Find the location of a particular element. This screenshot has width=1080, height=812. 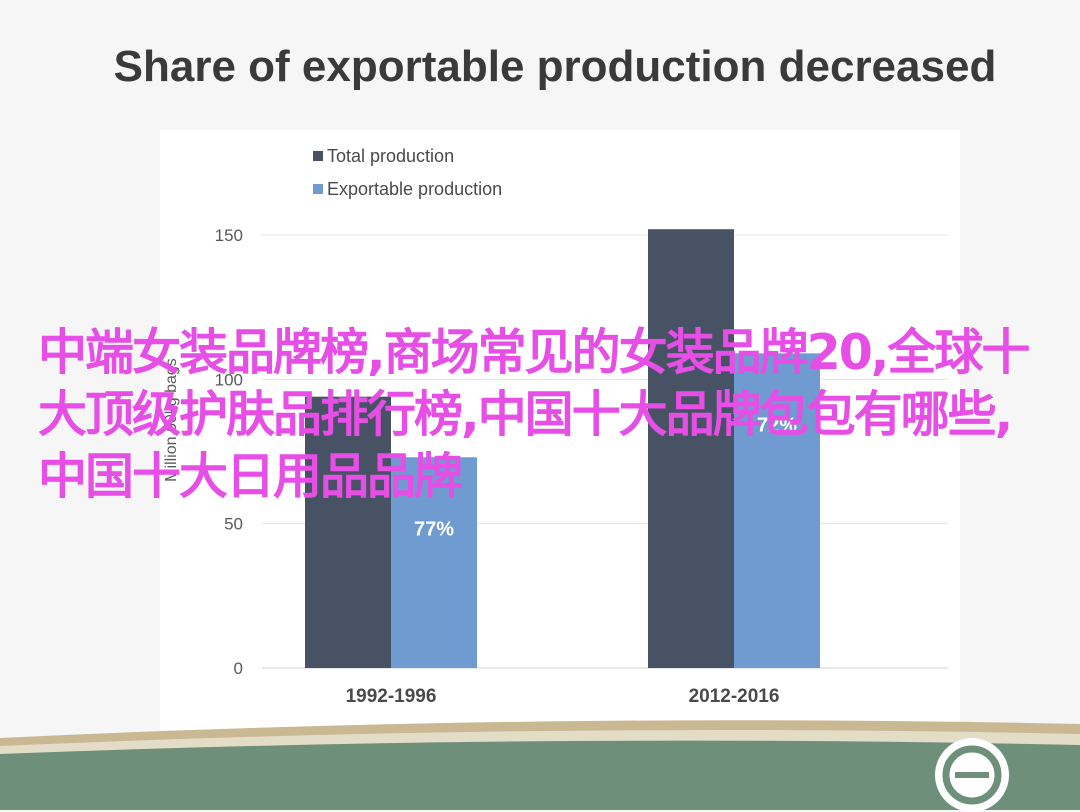

circle-bar-logo-icon is located at coordinates (972, 775).